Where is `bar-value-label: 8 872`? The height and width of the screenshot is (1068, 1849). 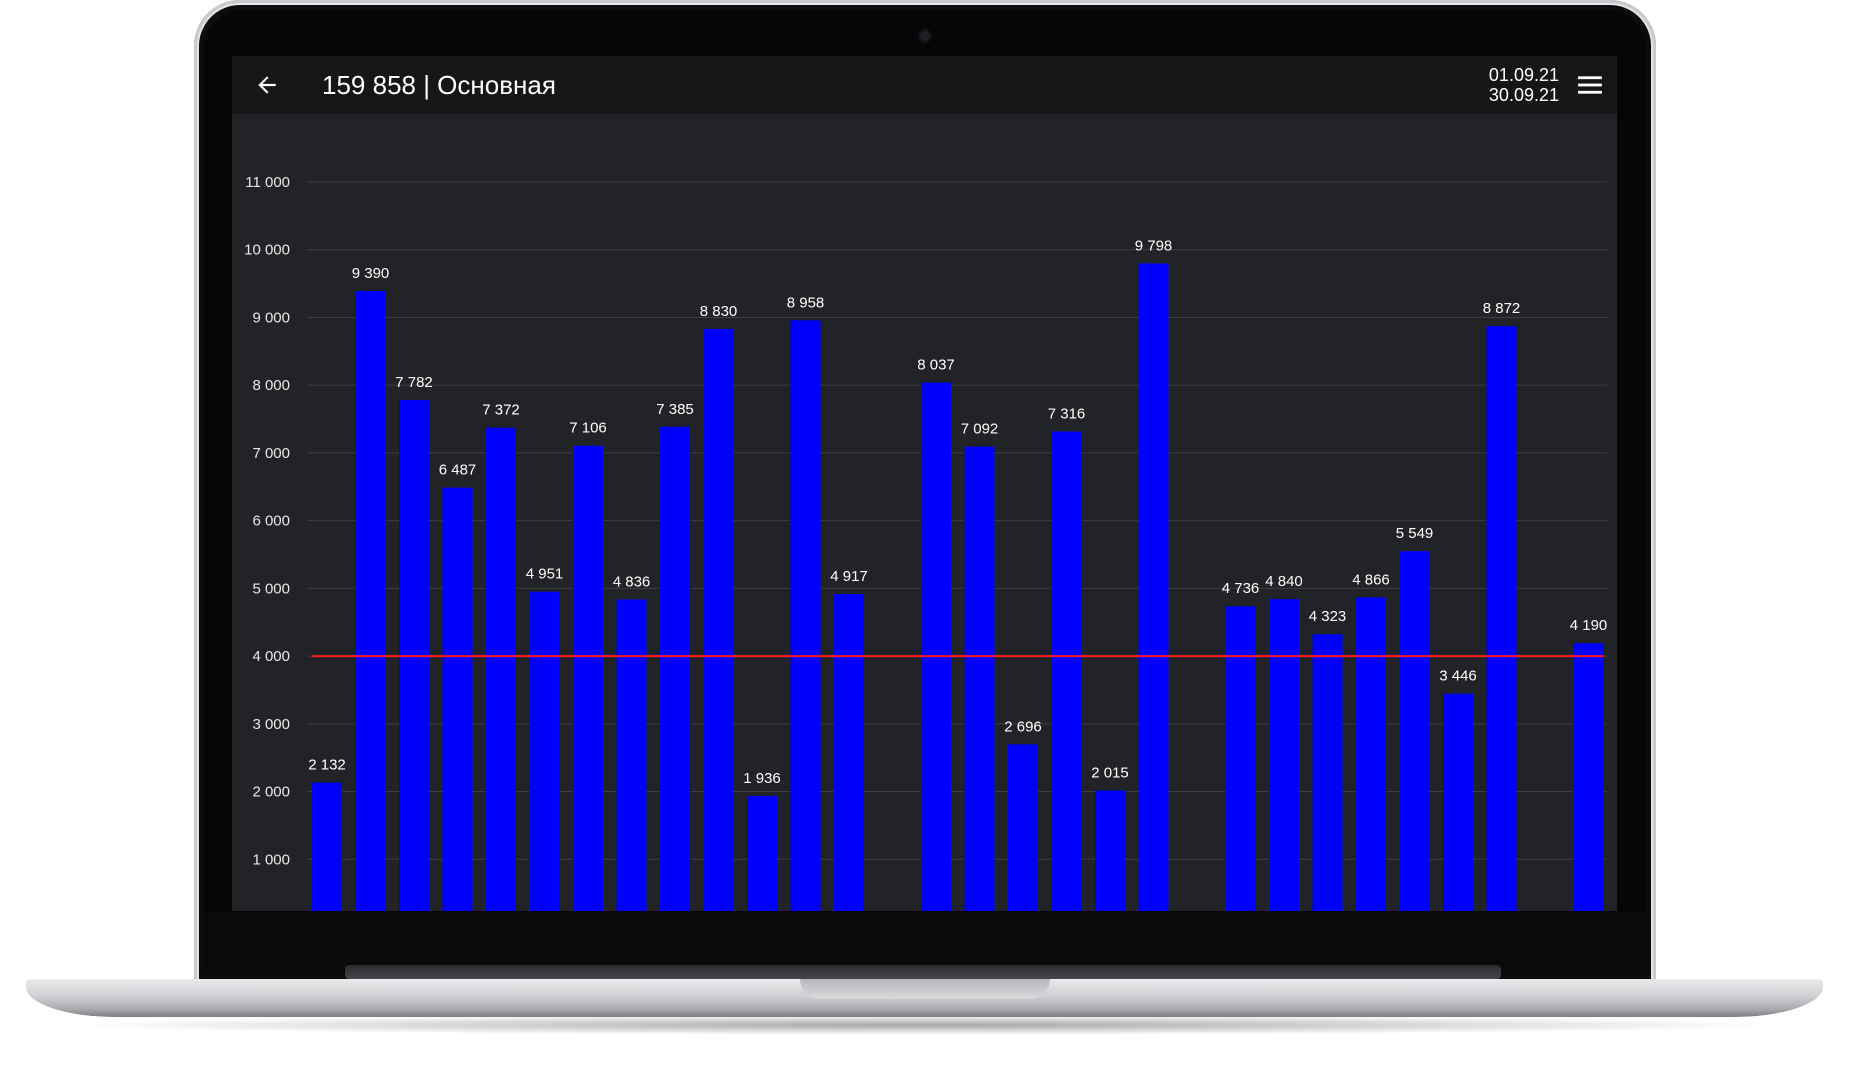 bar-value-label: 8 872 is located at coordinates (1502, 308).